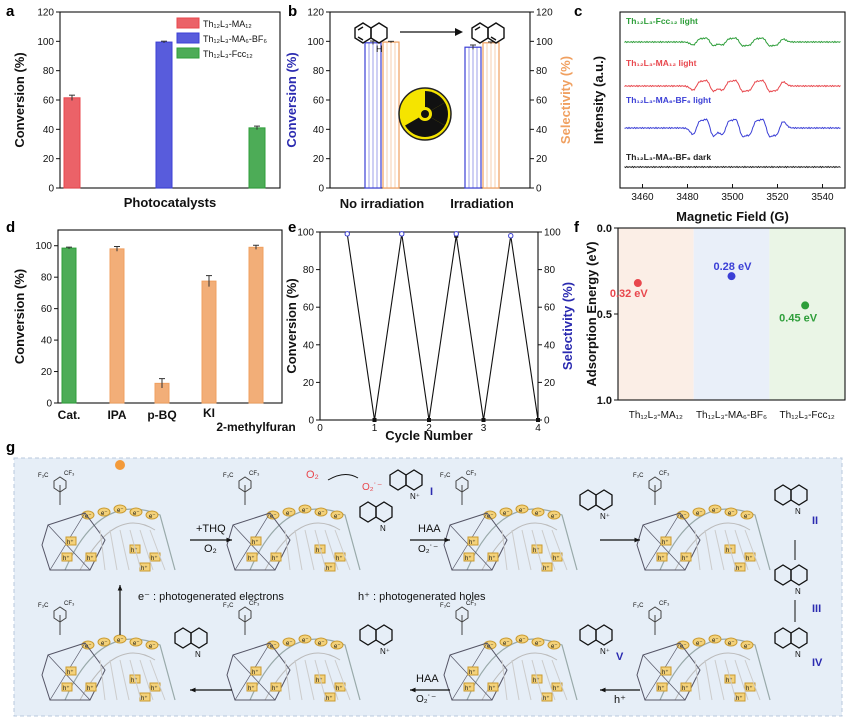 The height and width of the screenshot is (721, 852). Describe the element at coordinates (442, 327) in the screenshot. I see `e-conversion-line` at that location.